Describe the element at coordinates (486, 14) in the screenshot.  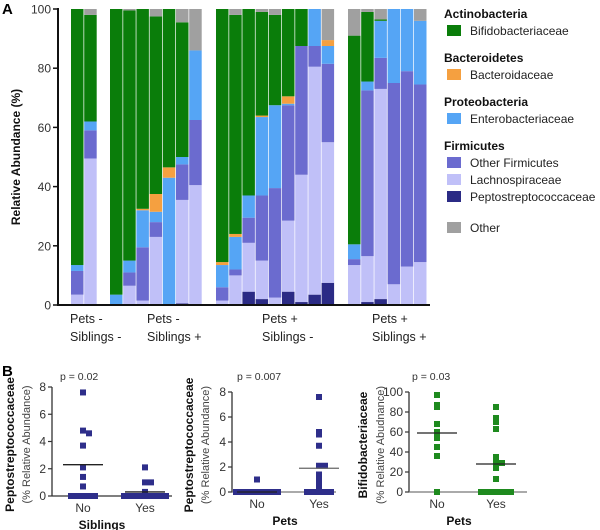
I see `legend-phylum-actinobacteria: Actinobacteria` at that location.